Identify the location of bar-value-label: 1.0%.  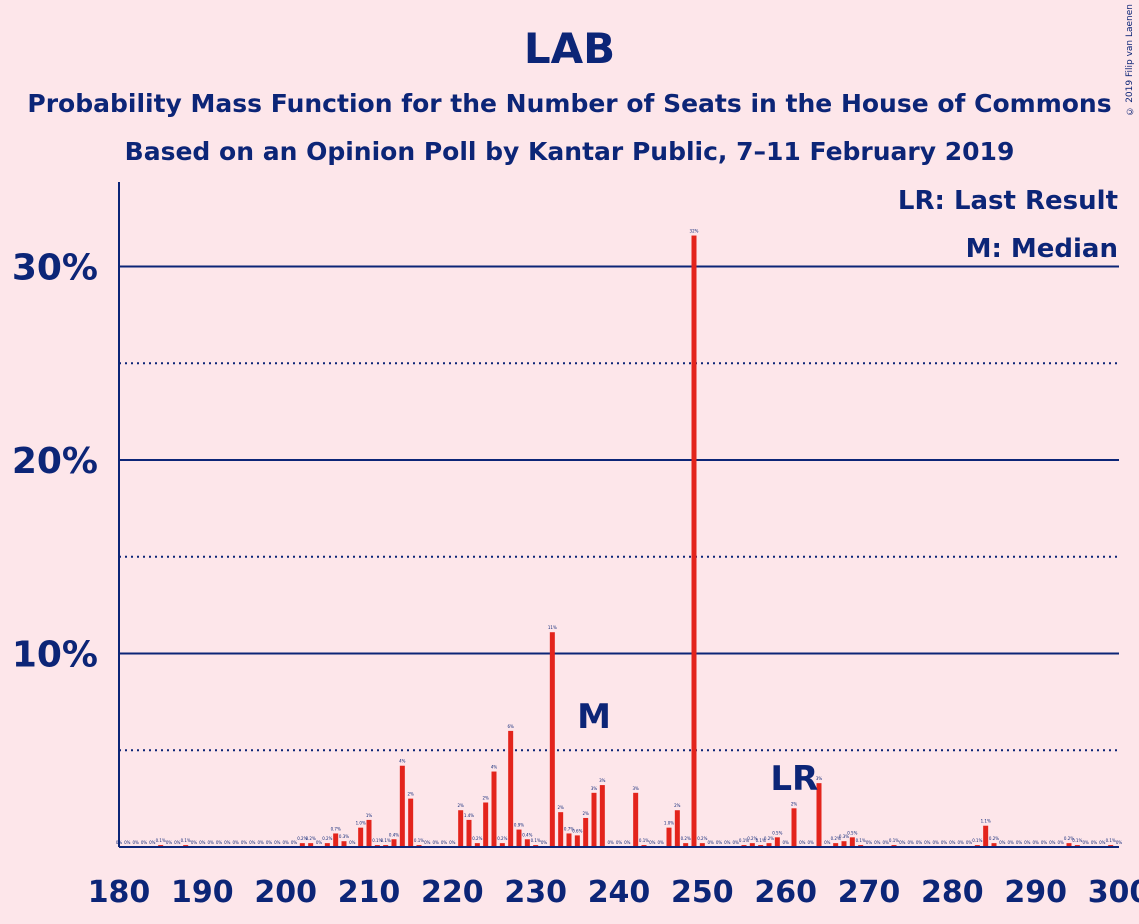
(669, 823).